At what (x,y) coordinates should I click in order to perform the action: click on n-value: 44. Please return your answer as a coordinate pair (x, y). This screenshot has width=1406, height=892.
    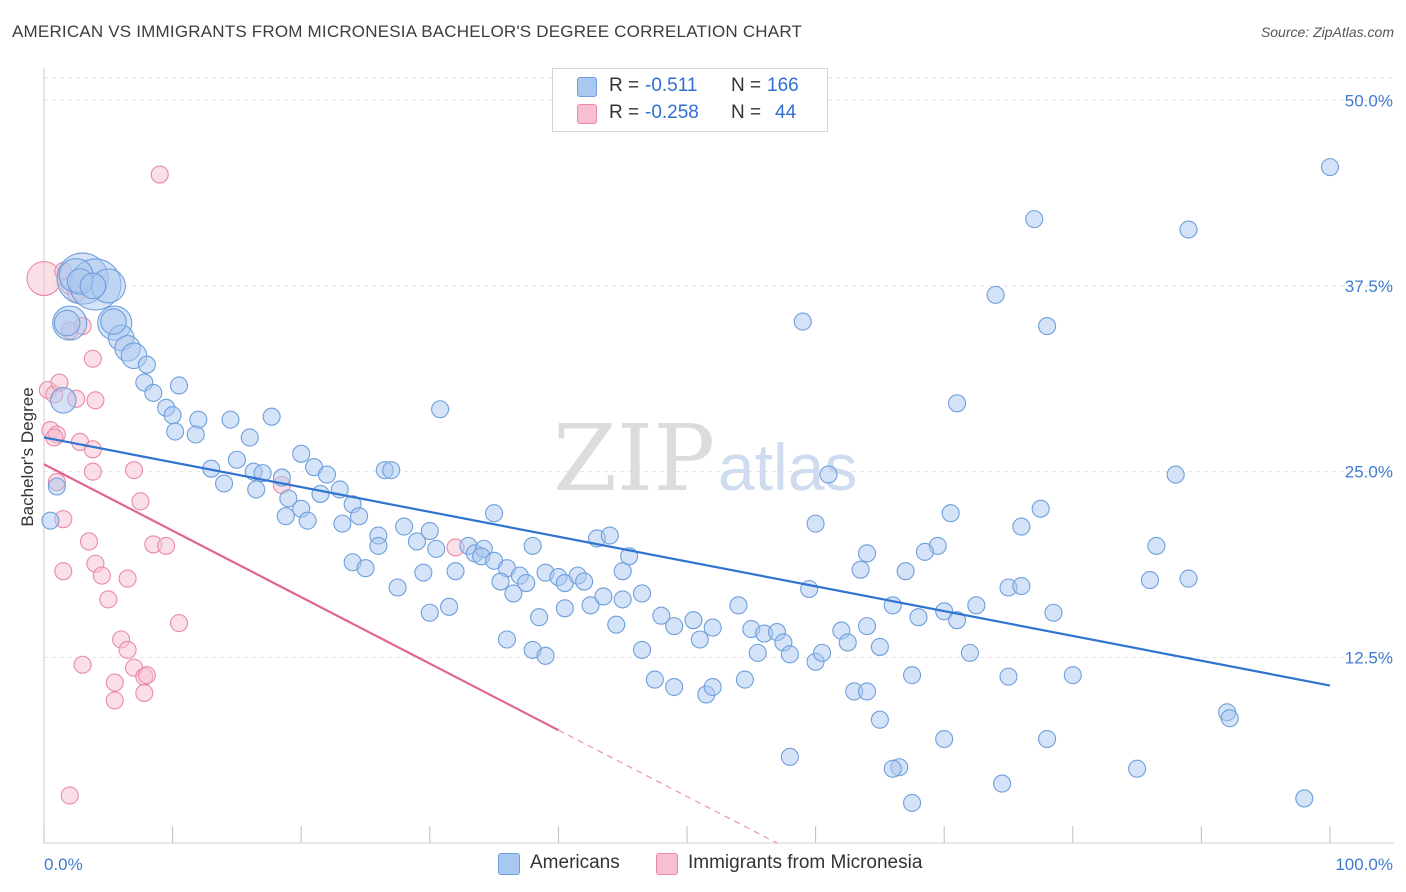
    Looking at the image, I should click on (786, 112).